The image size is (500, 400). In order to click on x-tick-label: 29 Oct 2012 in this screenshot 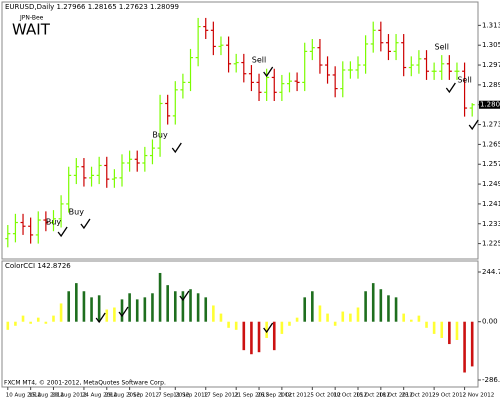, I will do `click(449, 396)`.